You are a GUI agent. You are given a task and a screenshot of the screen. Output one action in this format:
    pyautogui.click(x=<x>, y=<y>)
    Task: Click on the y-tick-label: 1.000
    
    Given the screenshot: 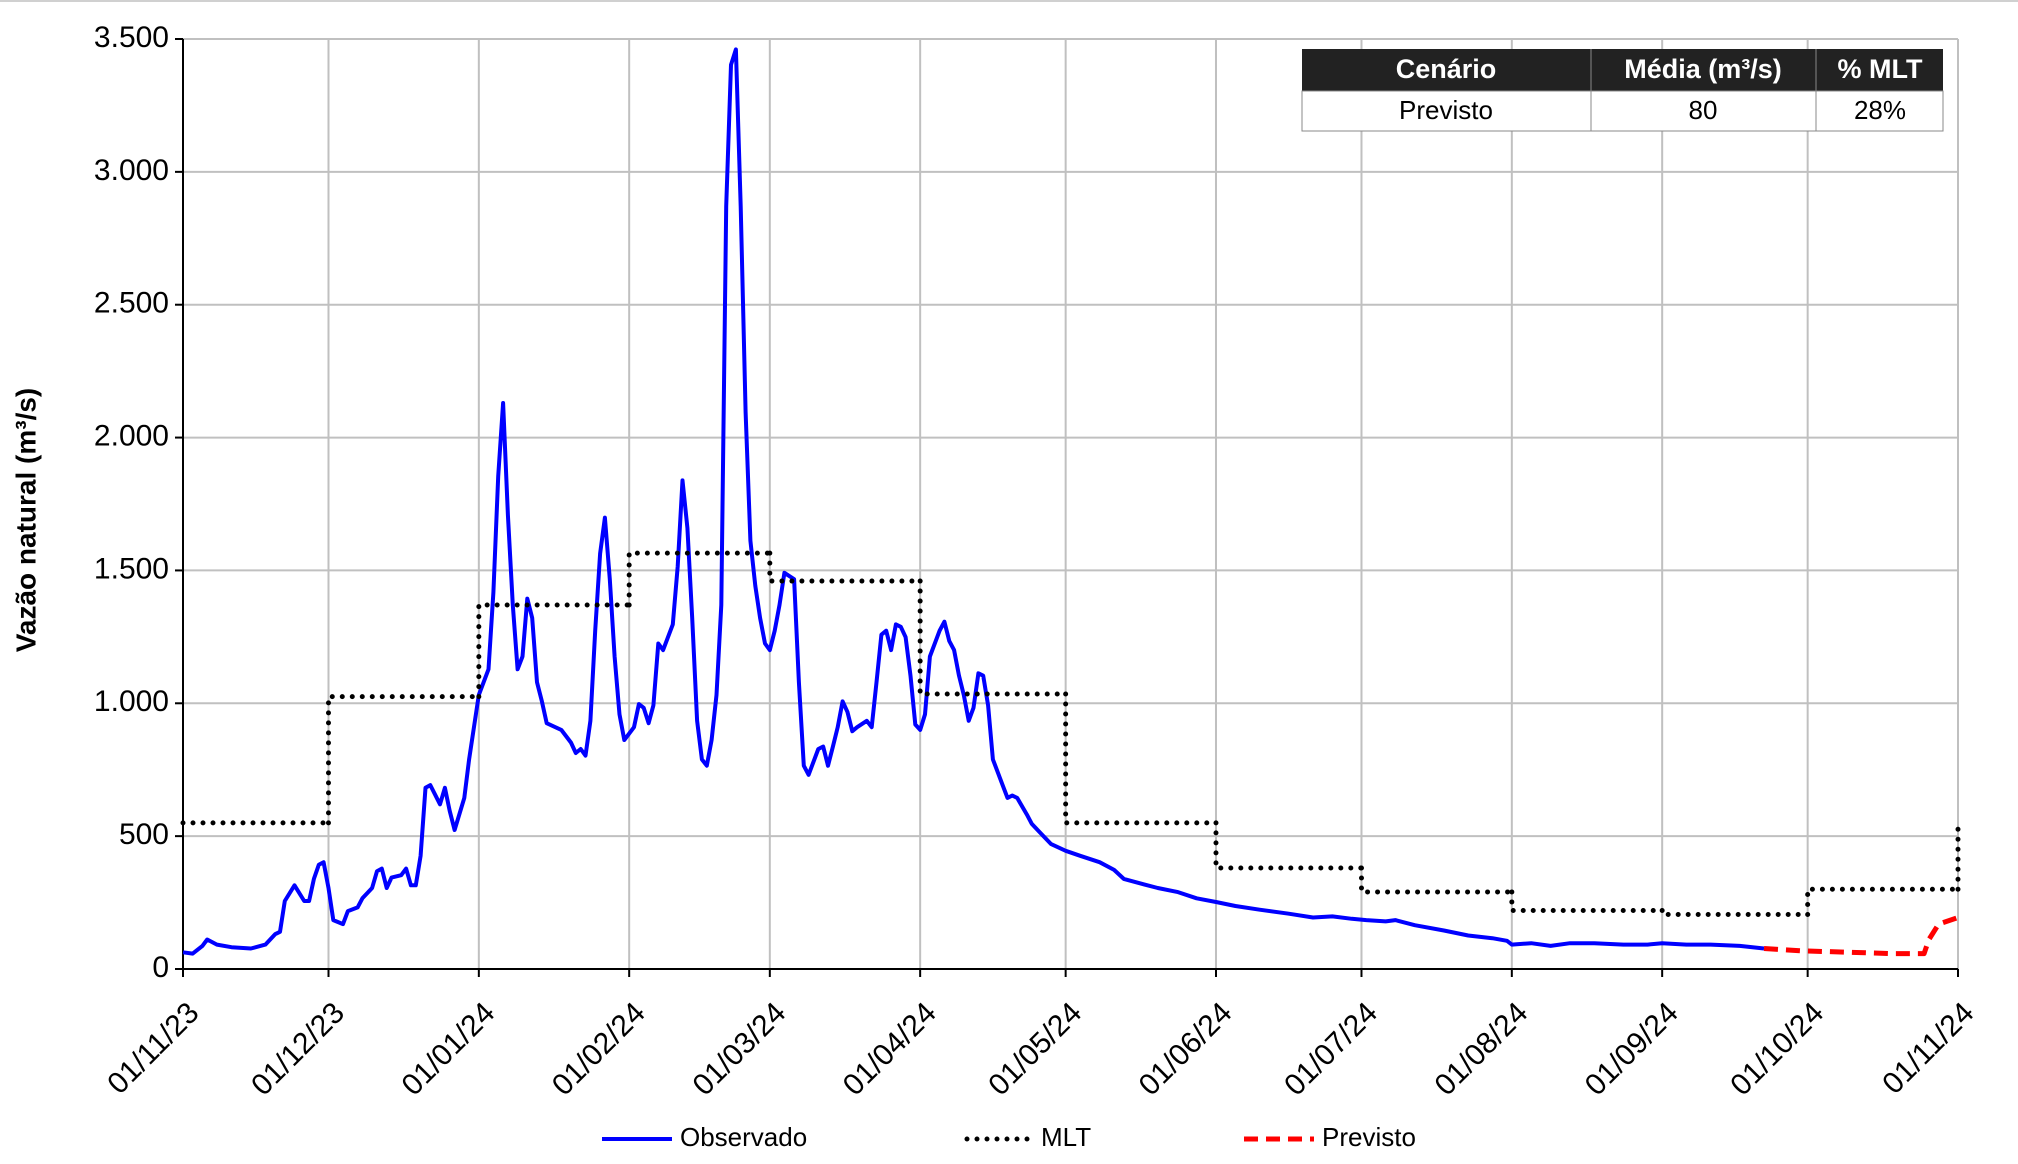 What is the action you would take?
    pyautogui.click(x=131, y=701)
    